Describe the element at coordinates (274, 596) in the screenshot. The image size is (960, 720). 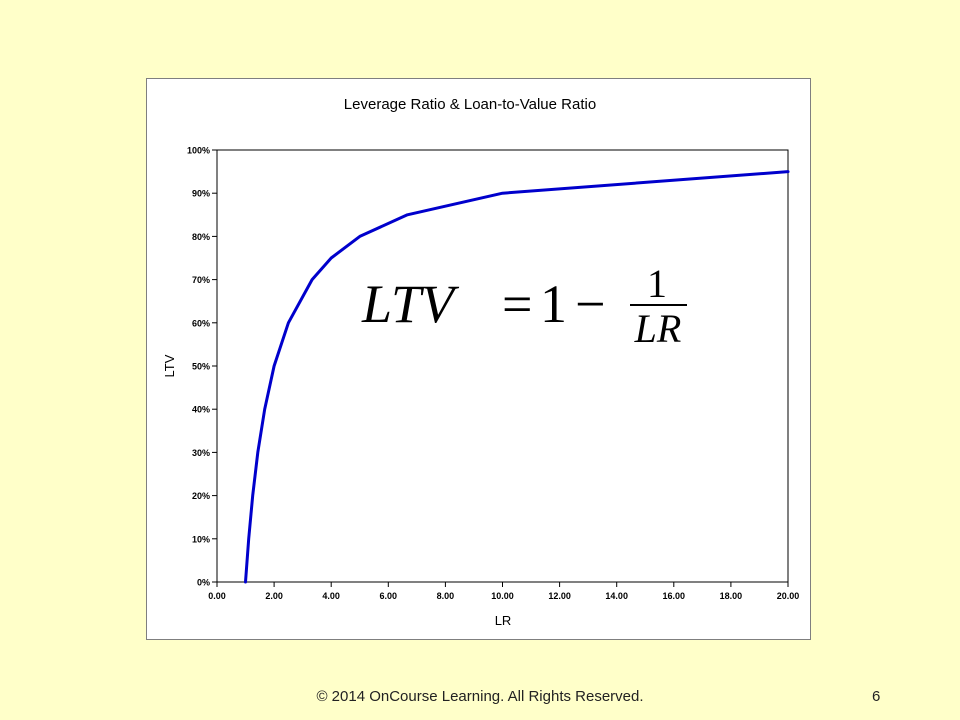
I see `x-tick-label: 2.00` at that location.